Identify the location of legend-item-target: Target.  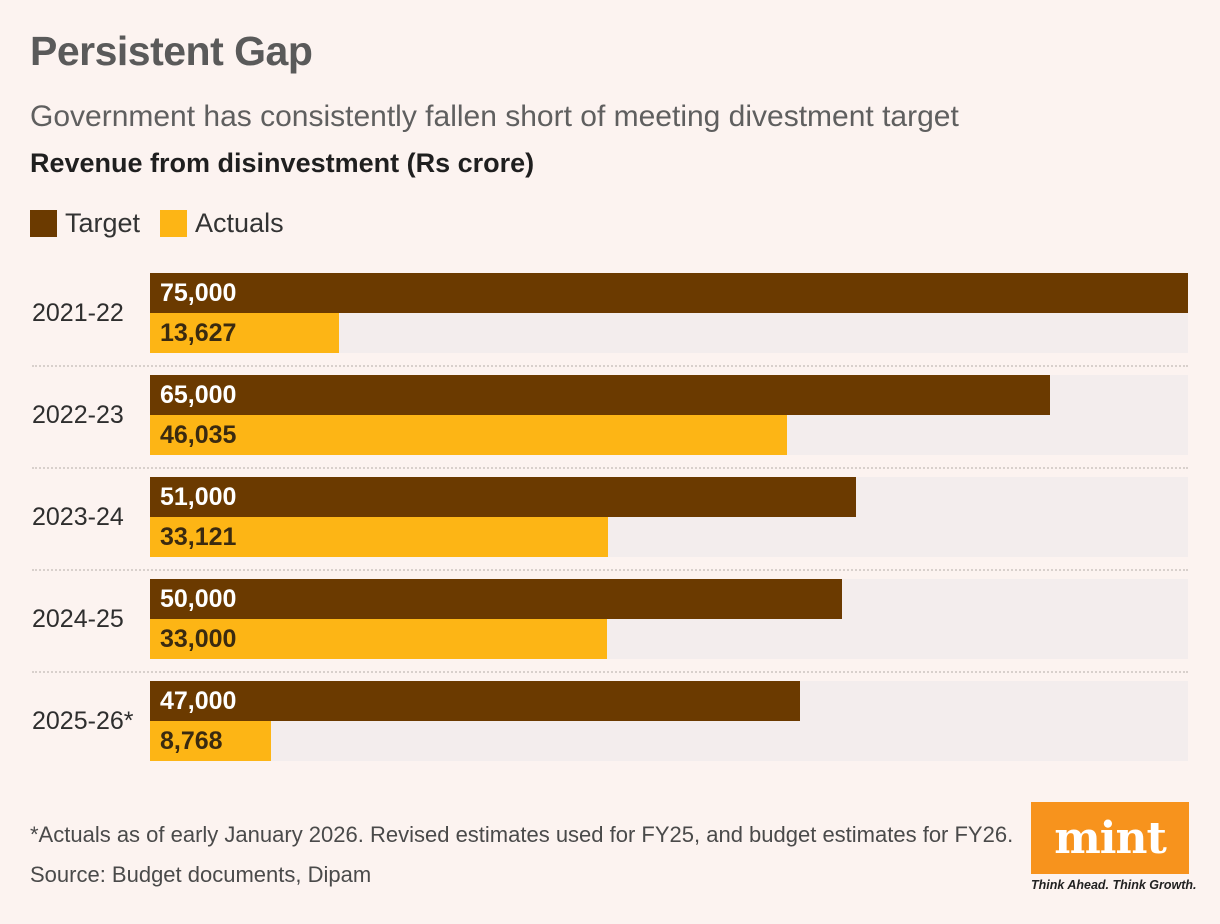
(85, 223).